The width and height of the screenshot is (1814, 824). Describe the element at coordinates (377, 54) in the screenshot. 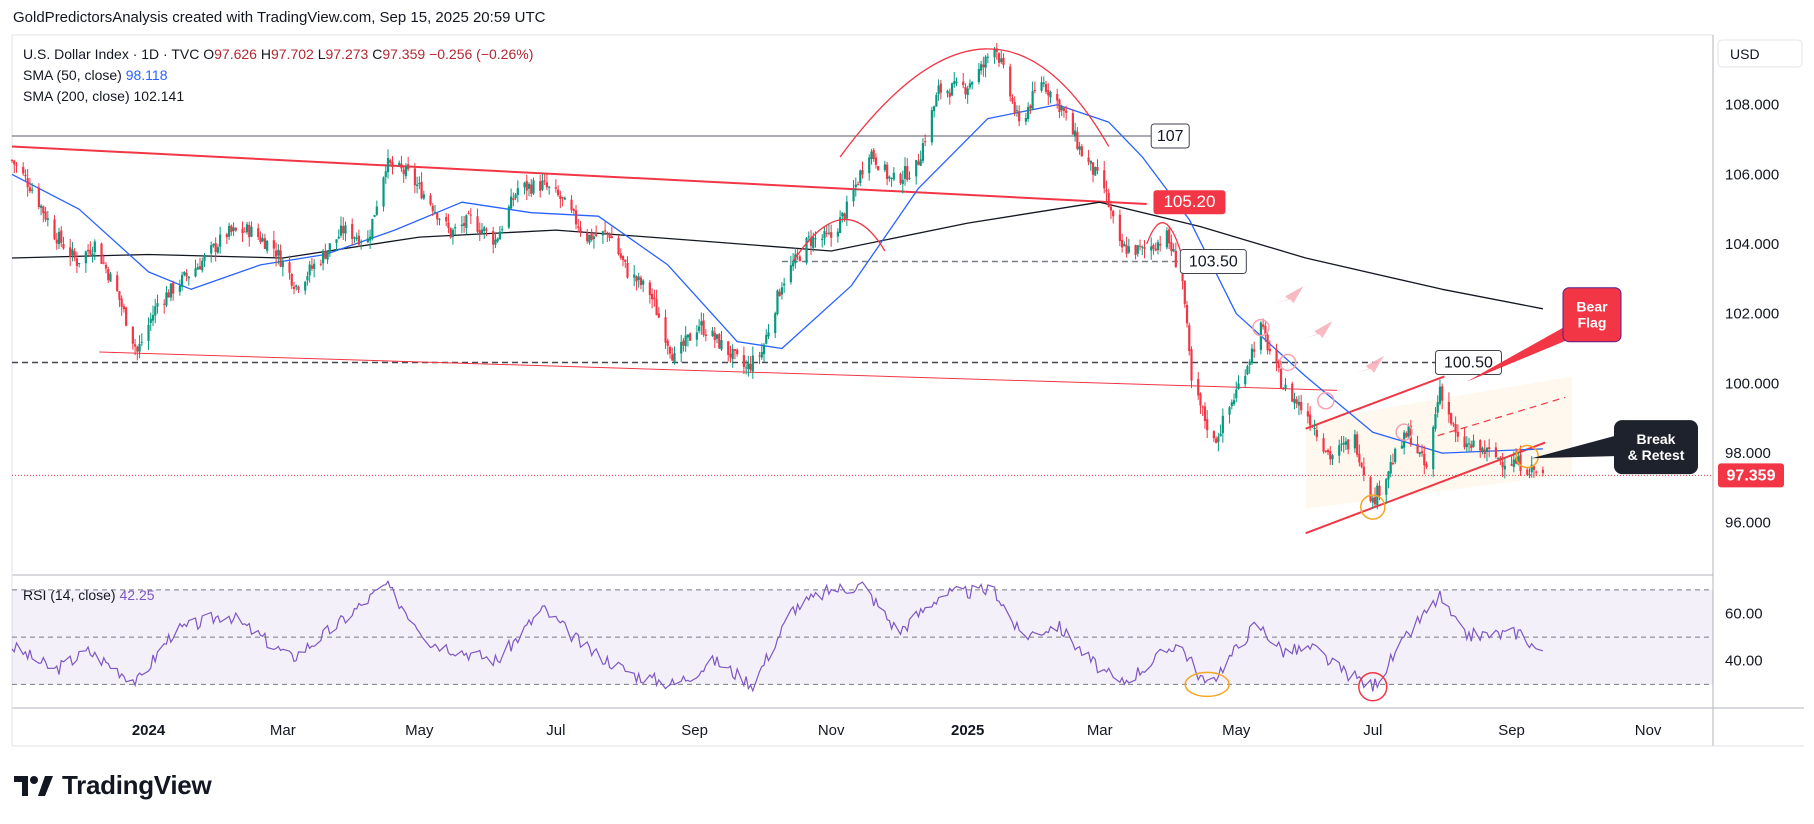

I see `close-label: C` at that location.